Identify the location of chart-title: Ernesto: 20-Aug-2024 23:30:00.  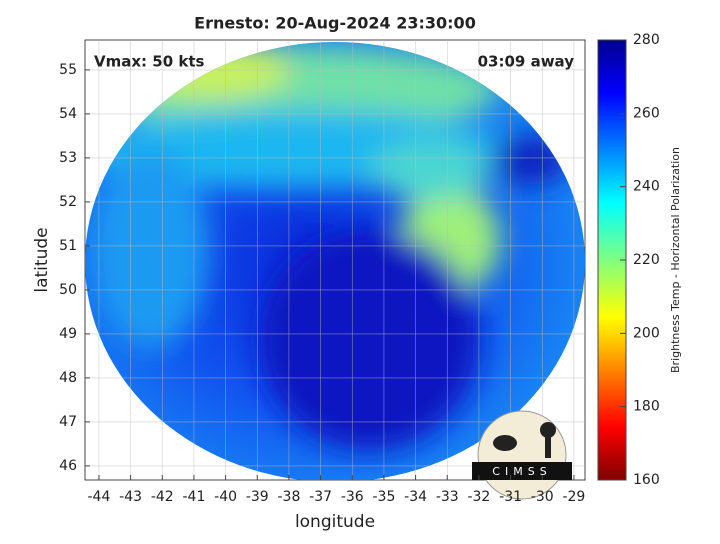
(335, 23).